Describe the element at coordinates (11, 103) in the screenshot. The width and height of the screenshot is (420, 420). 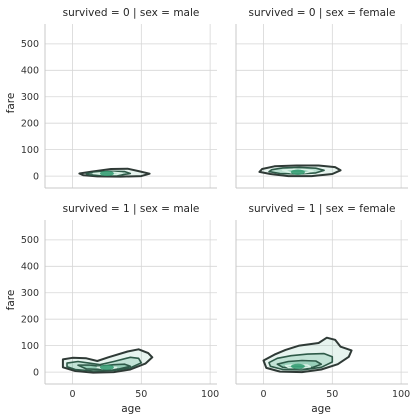
I see `y-axis-label-top: fare` at that location.